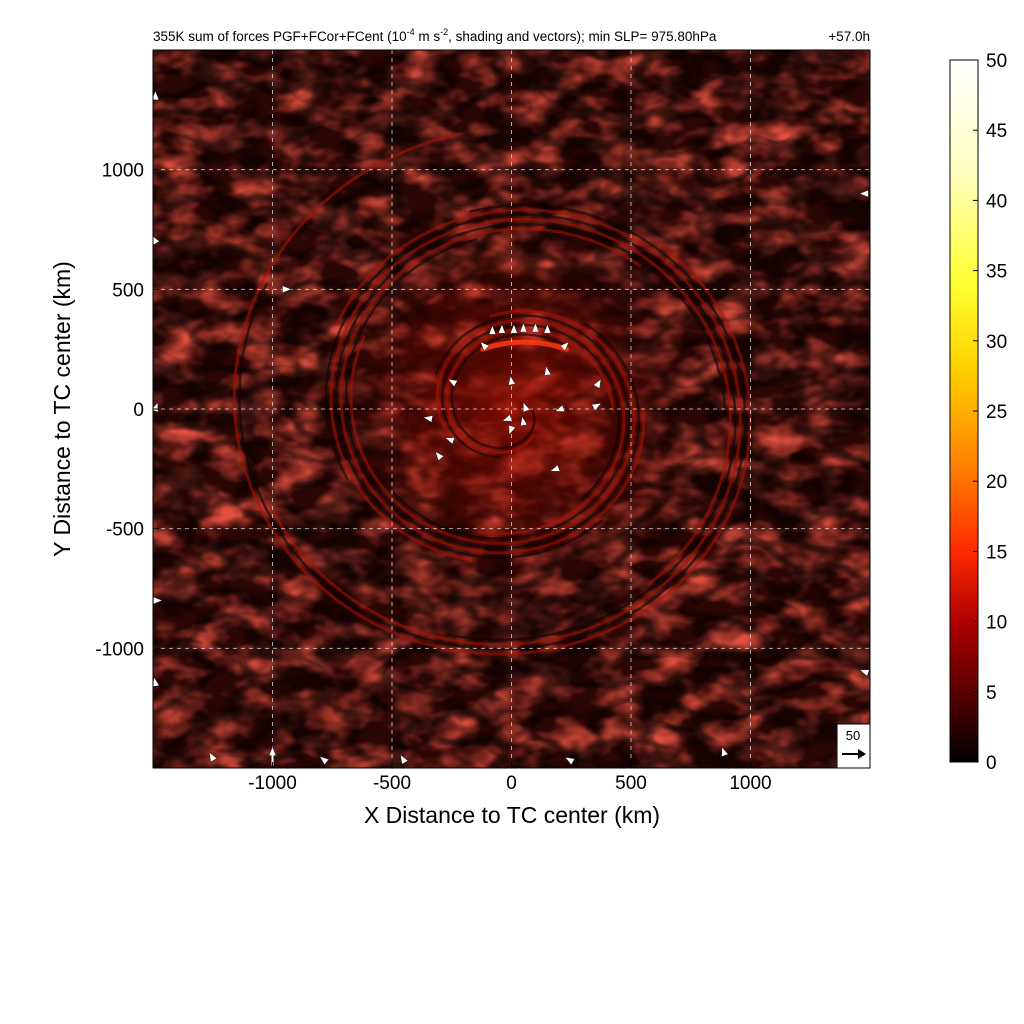 This screenshot has height=1024, width=1024. What do you see at coordinates (996, 412) in the screenshot?
I see `colorbar-tick-label: 25` at bounding box center [996, 412].